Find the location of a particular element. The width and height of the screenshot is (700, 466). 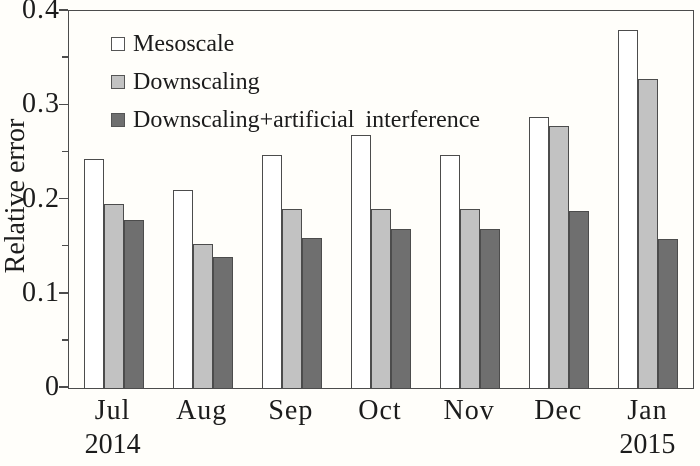

legend-label: Downscaling is located at coordinates (196, 81).